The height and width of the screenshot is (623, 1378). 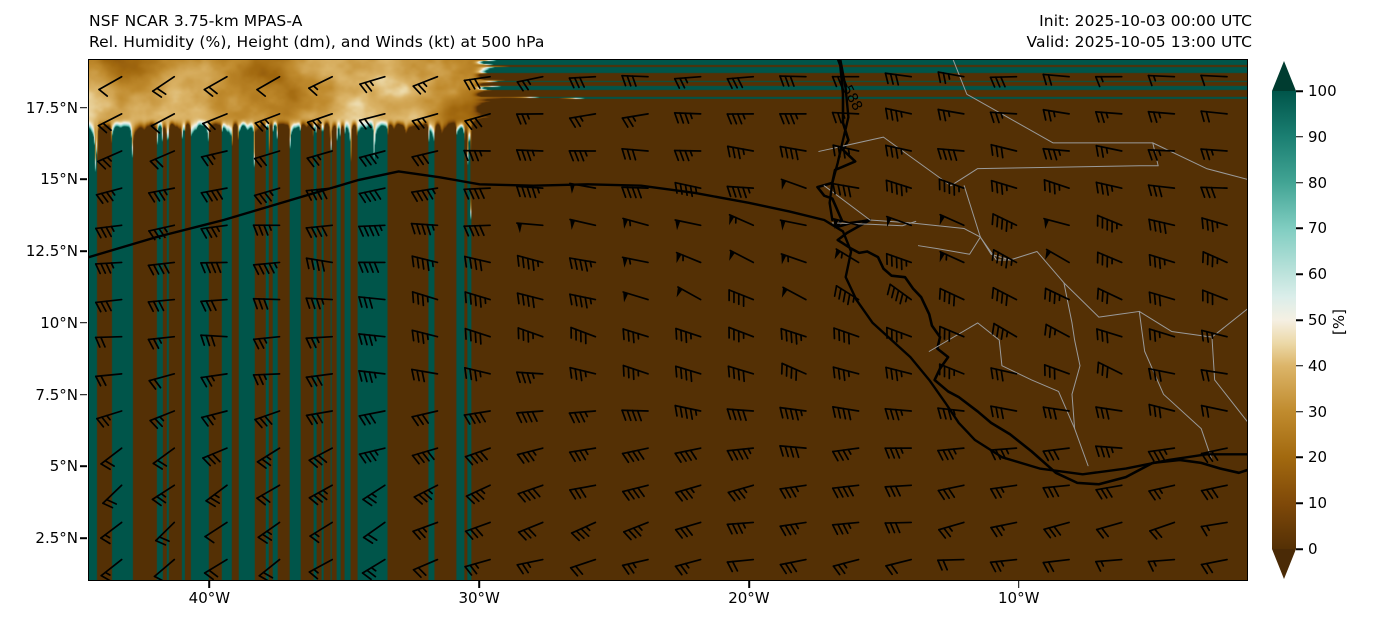 What do you see at coordinates (56, 394) in the screenshot?
I see `y-tick-label: 7.5°N` at bounding box center [56, 394].